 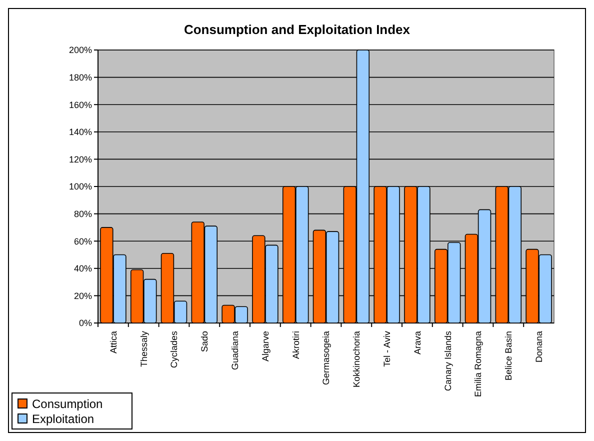 I want to click on x-tick-label: Sado, so click(x=205, y=341).